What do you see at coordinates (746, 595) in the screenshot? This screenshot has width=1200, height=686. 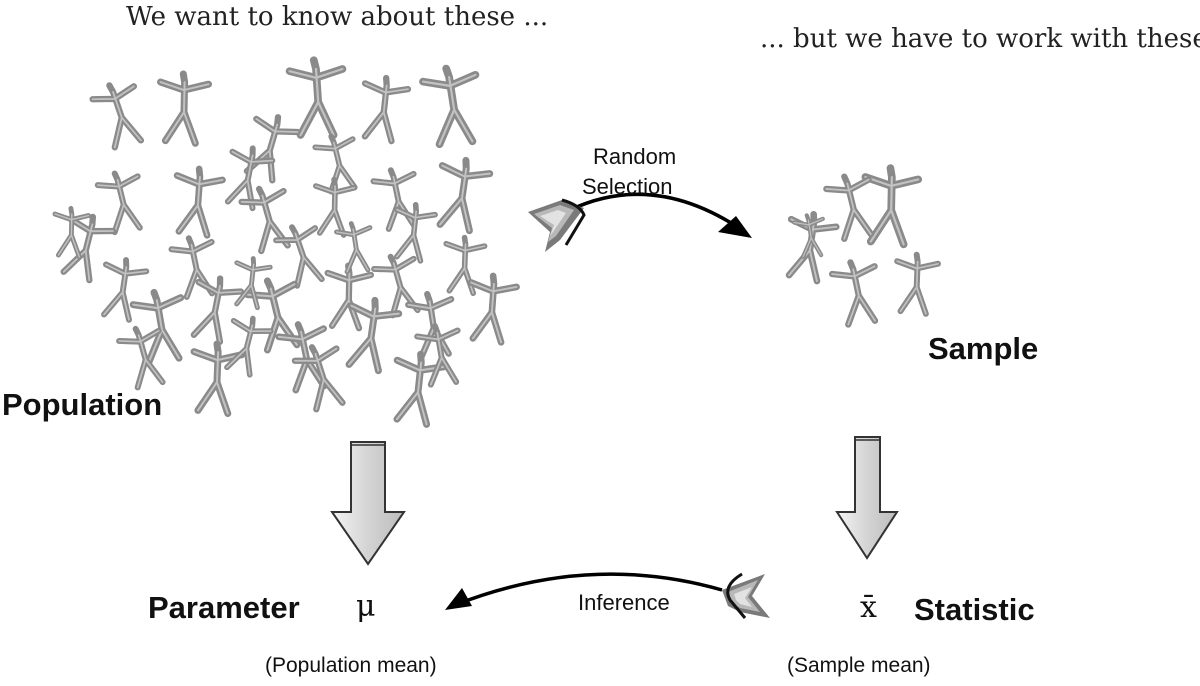 I see `inference-arrow-fletching` at bounding box center [746, 595].